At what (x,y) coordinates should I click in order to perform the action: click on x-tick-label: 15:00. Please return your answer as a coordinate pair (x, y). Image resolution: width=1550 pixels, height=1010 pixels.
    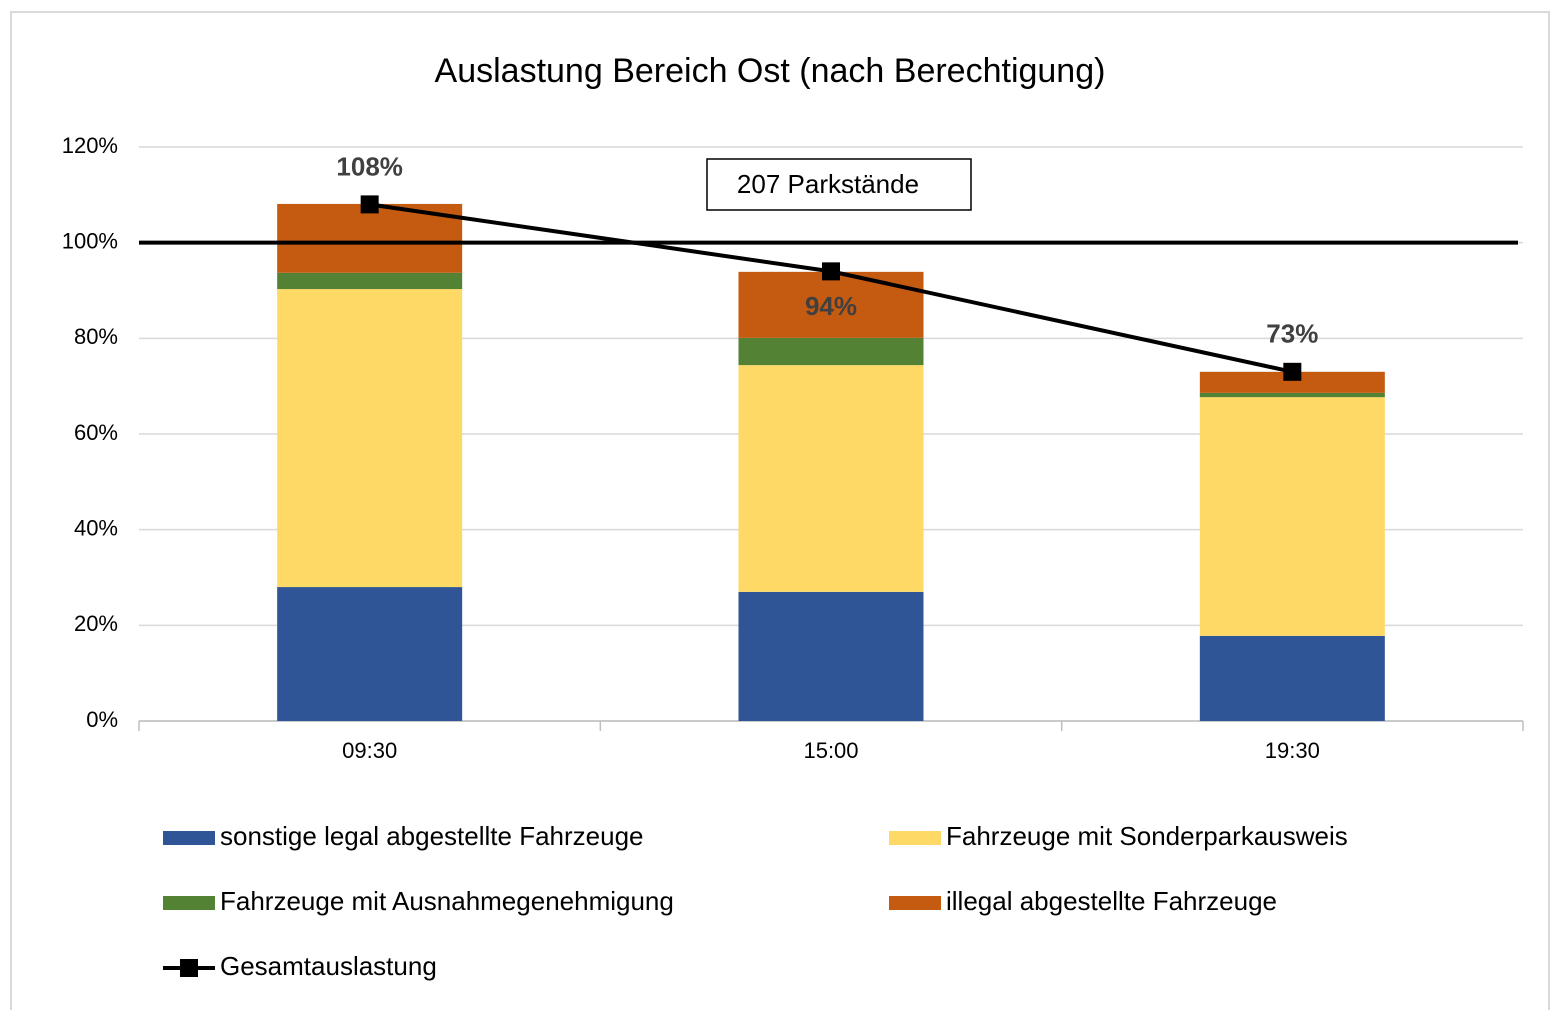
    Looking at the image, I should click on (830, 750).